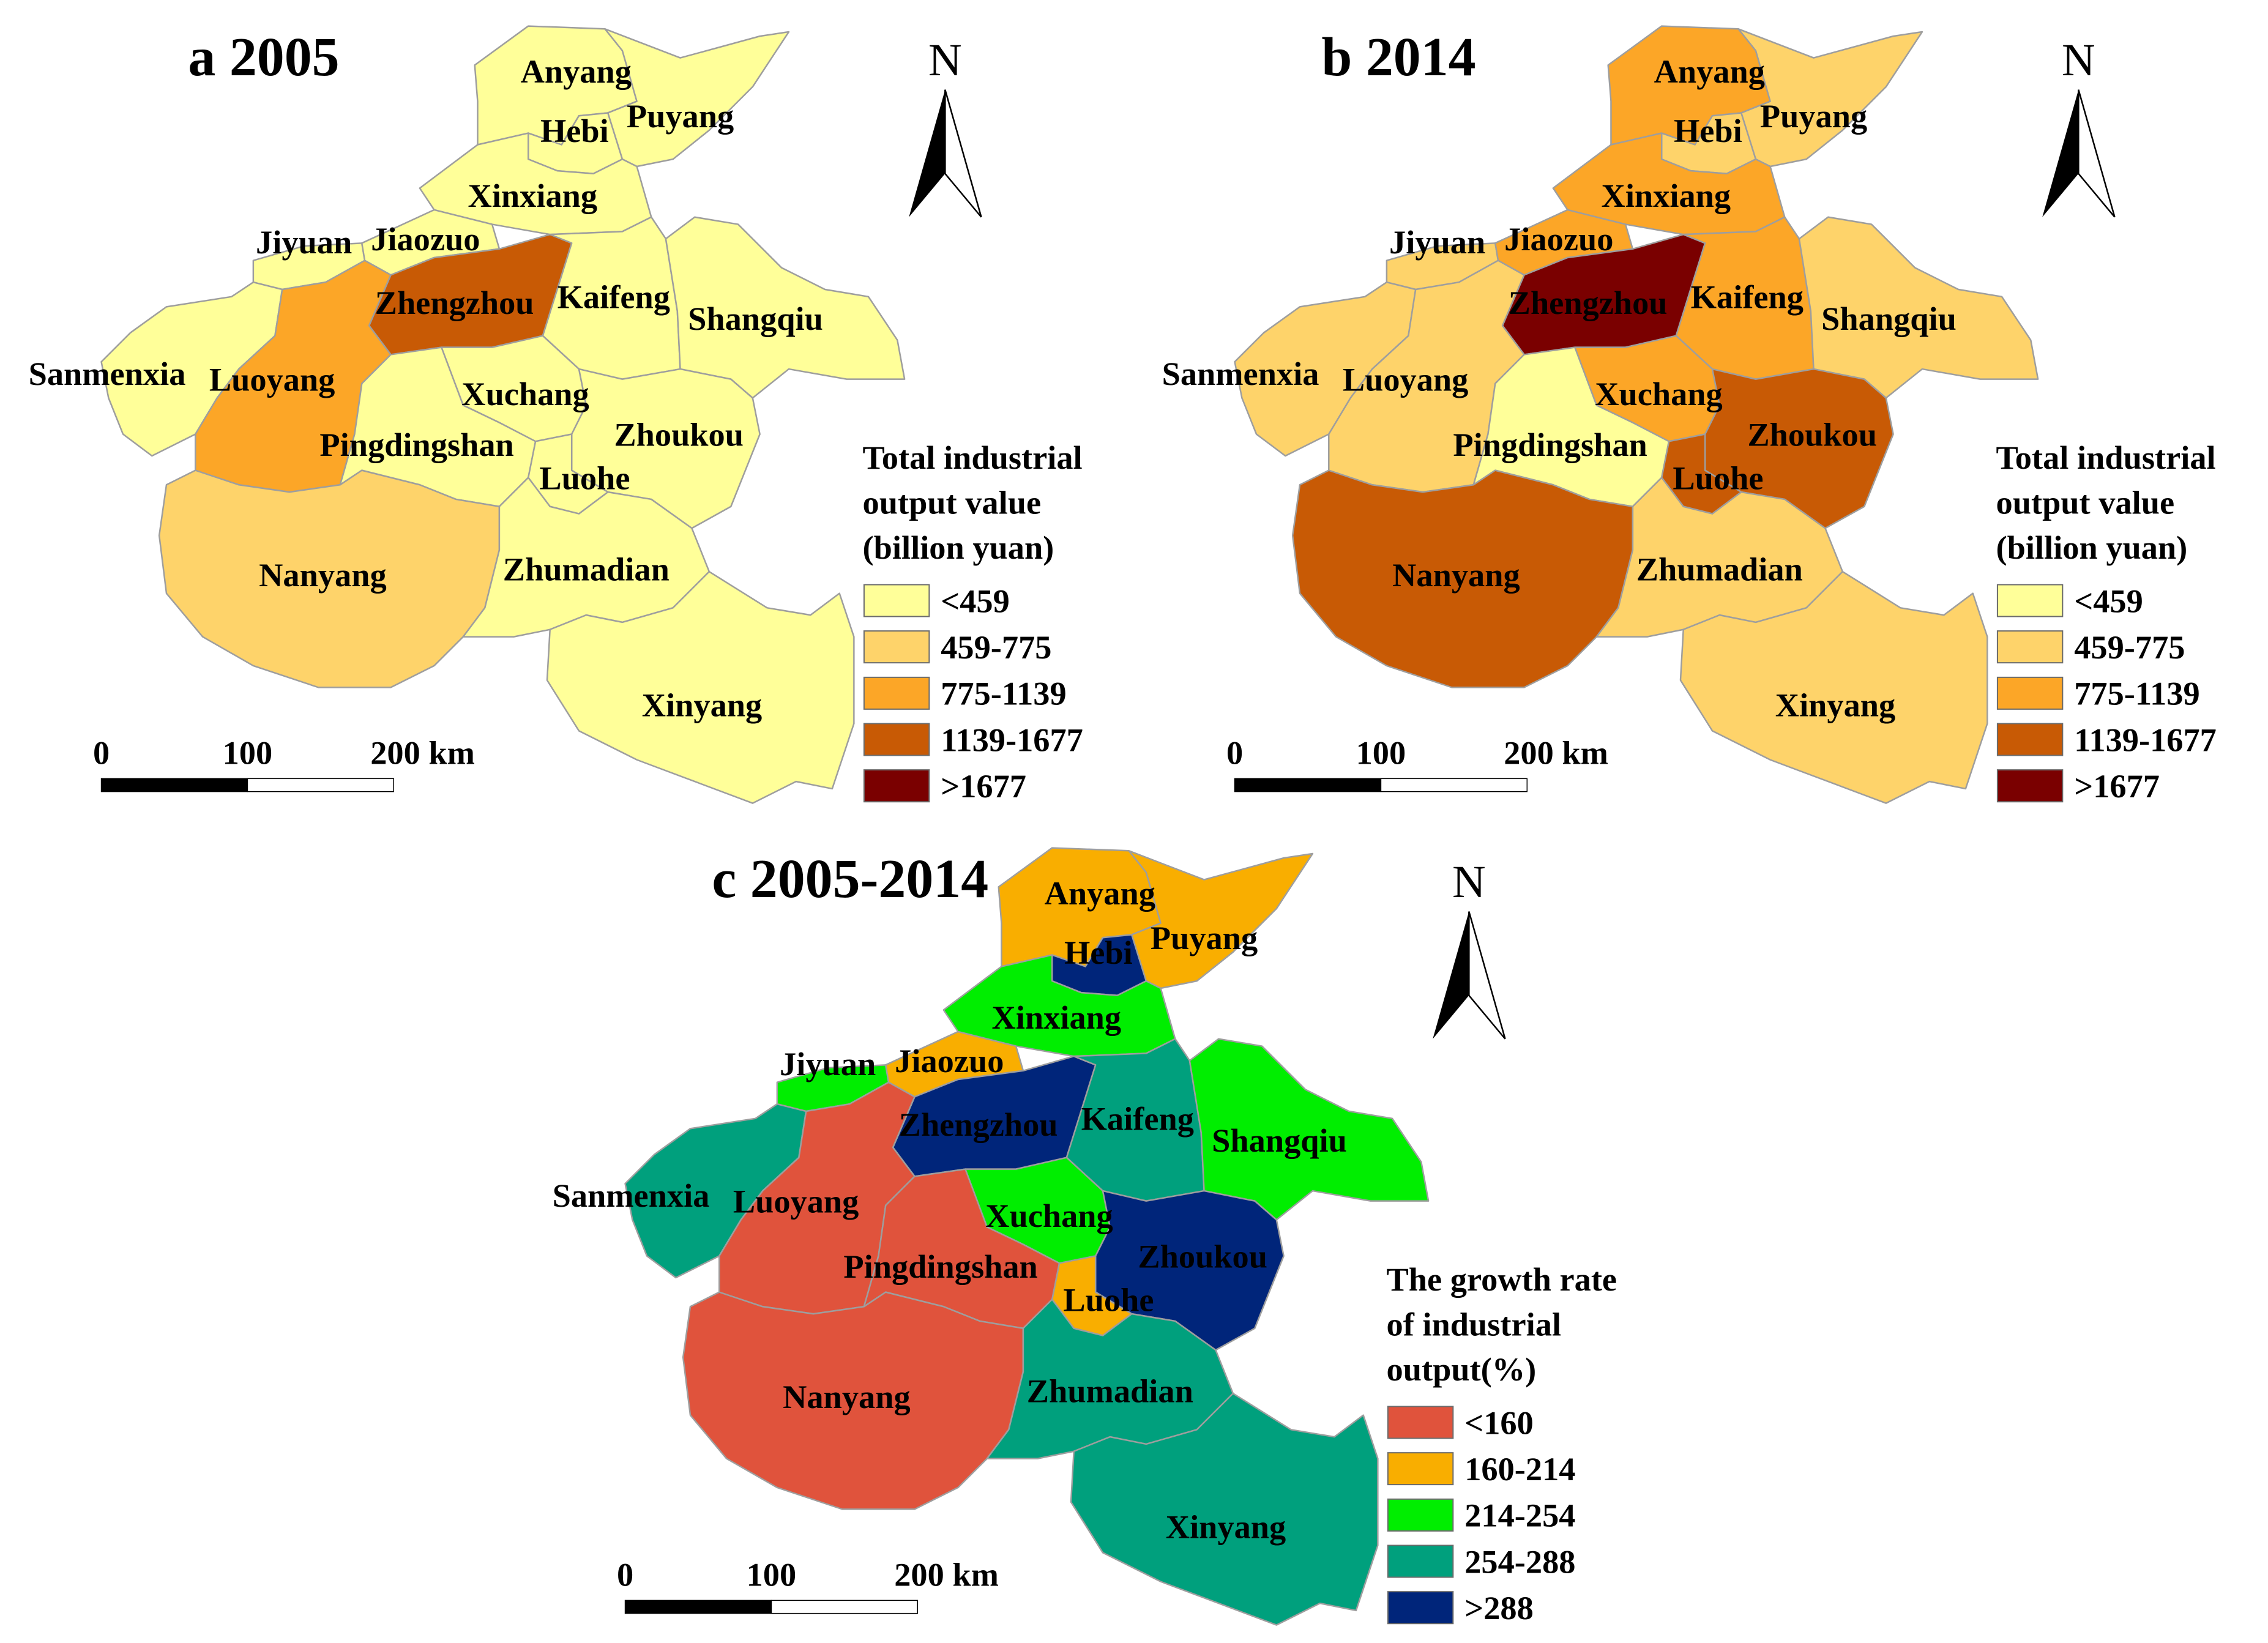 Image resolution: width=2268 pixels, height=1643 pixels. What do you see at coordinates (2106, 457) in the screenshot?
I see `legend-title-line: Total industrial` at bounding box center [2106, 457].